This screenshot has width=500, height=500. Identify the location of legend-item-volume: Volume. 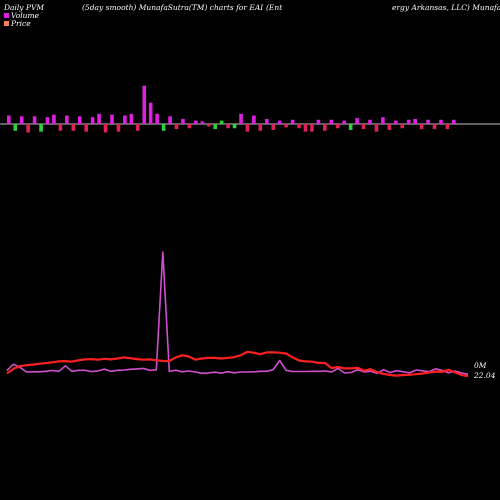
(22, 15).